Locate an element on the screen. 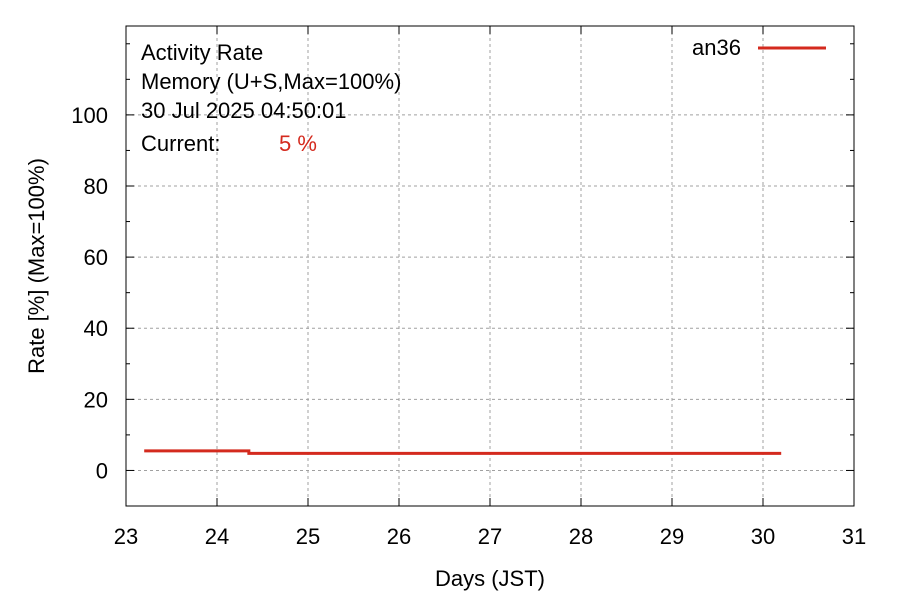 The width and height of the screenshot is (900, 600). legend-entry-label: an36 is located at coordinates (716, 47).